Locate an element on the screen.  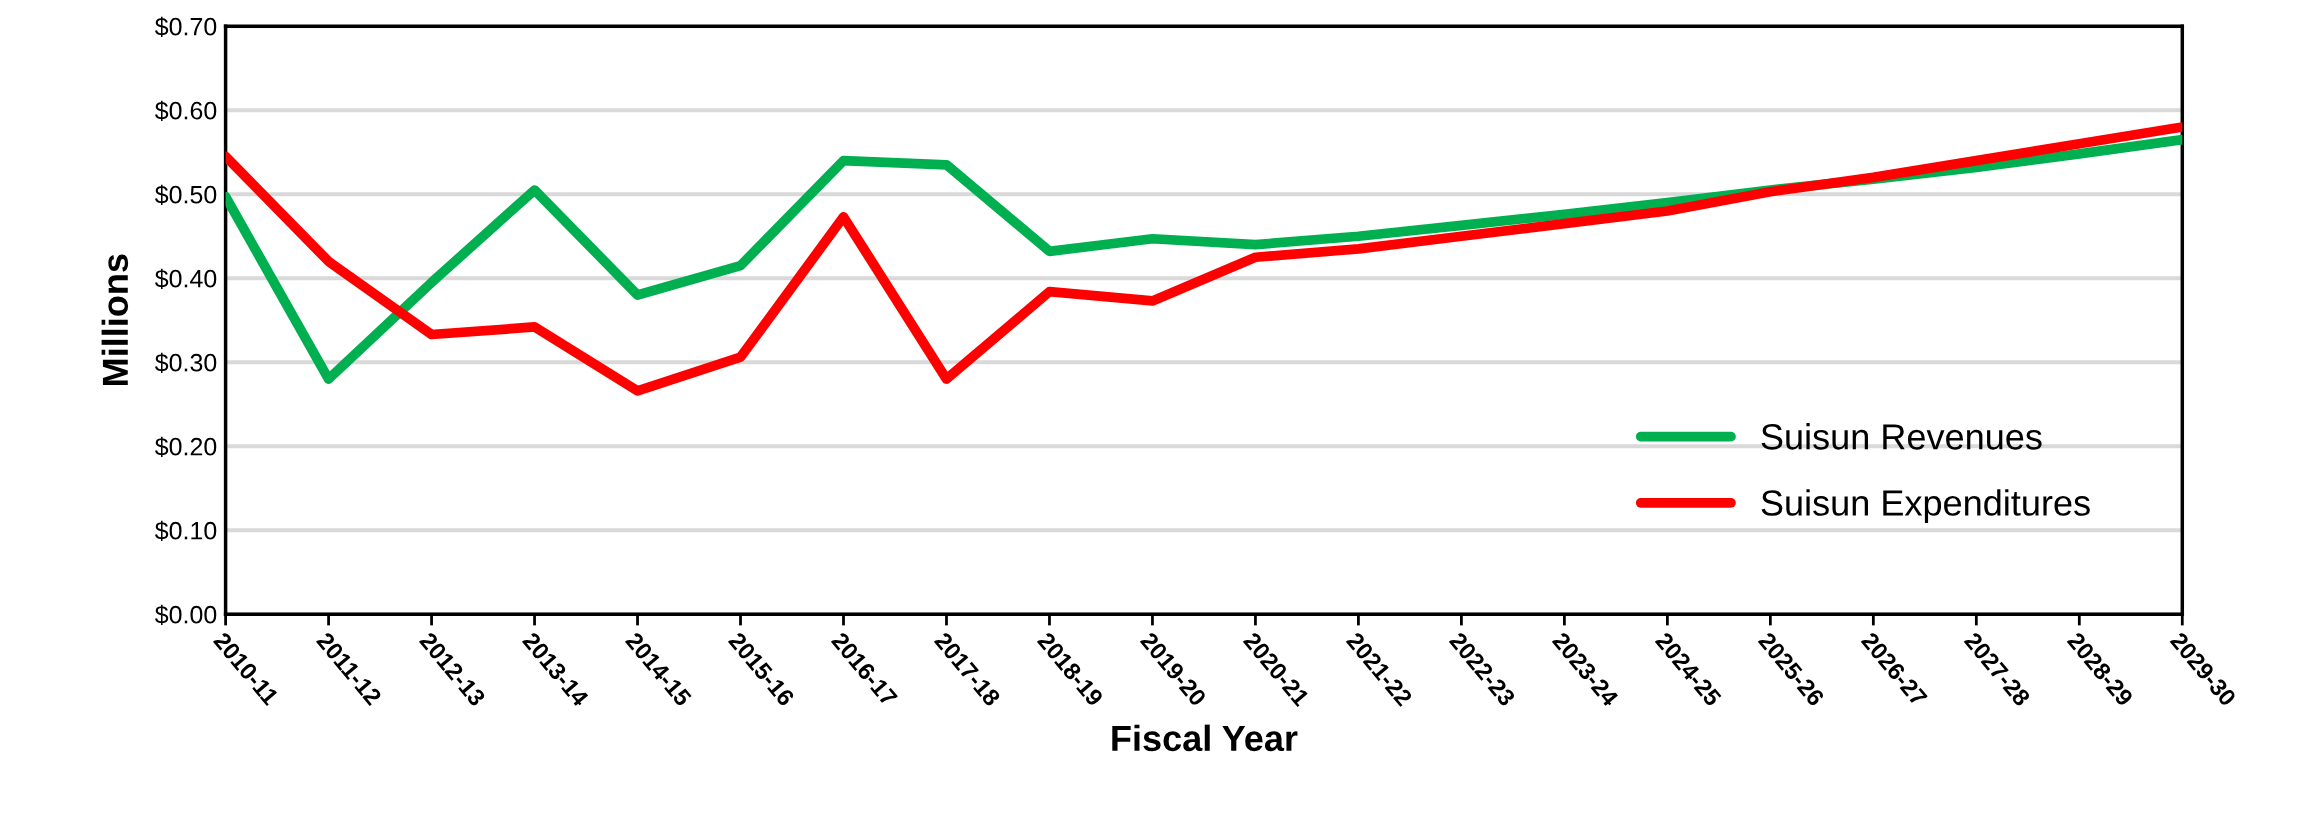
y-axis-title: Millions is located at coordinates (115, 320).